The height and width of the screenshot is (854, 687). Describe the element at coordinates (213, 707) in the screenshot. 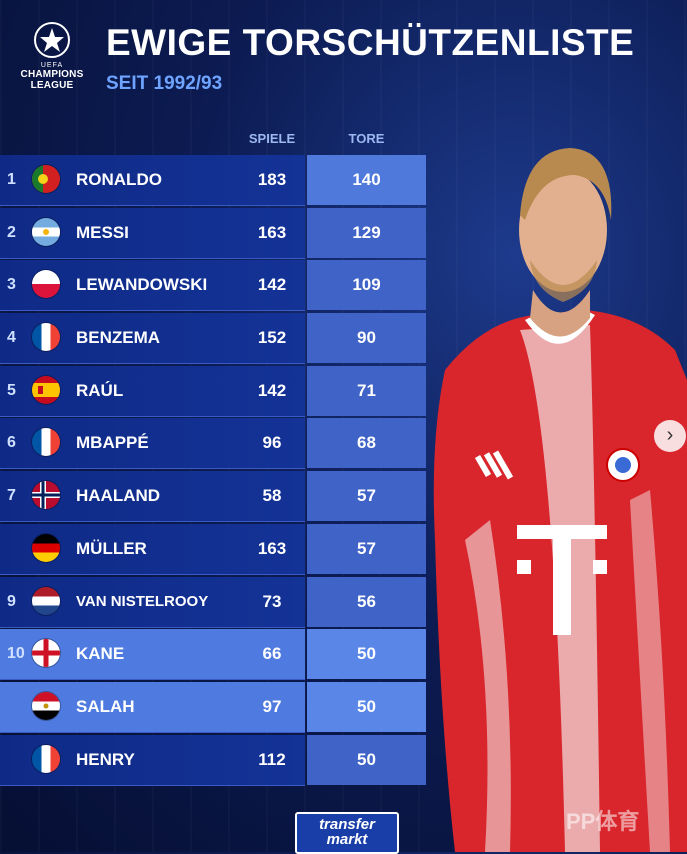

I see `table-row: SALAH 97 50` at that location.